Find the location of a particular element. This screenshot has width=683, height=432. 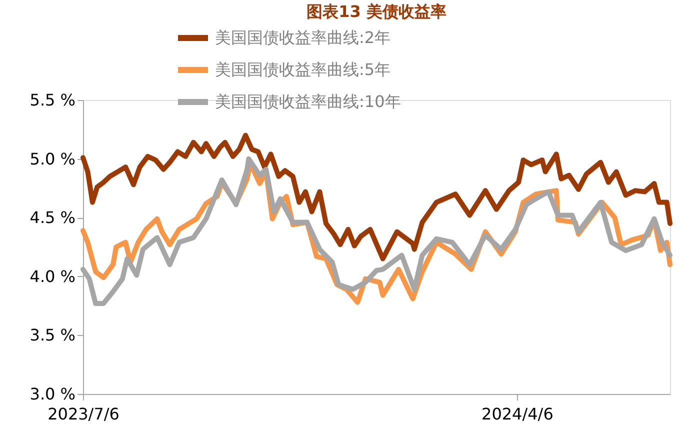

y-tick-label: 4.5 % is located at coordinates (53, 218).